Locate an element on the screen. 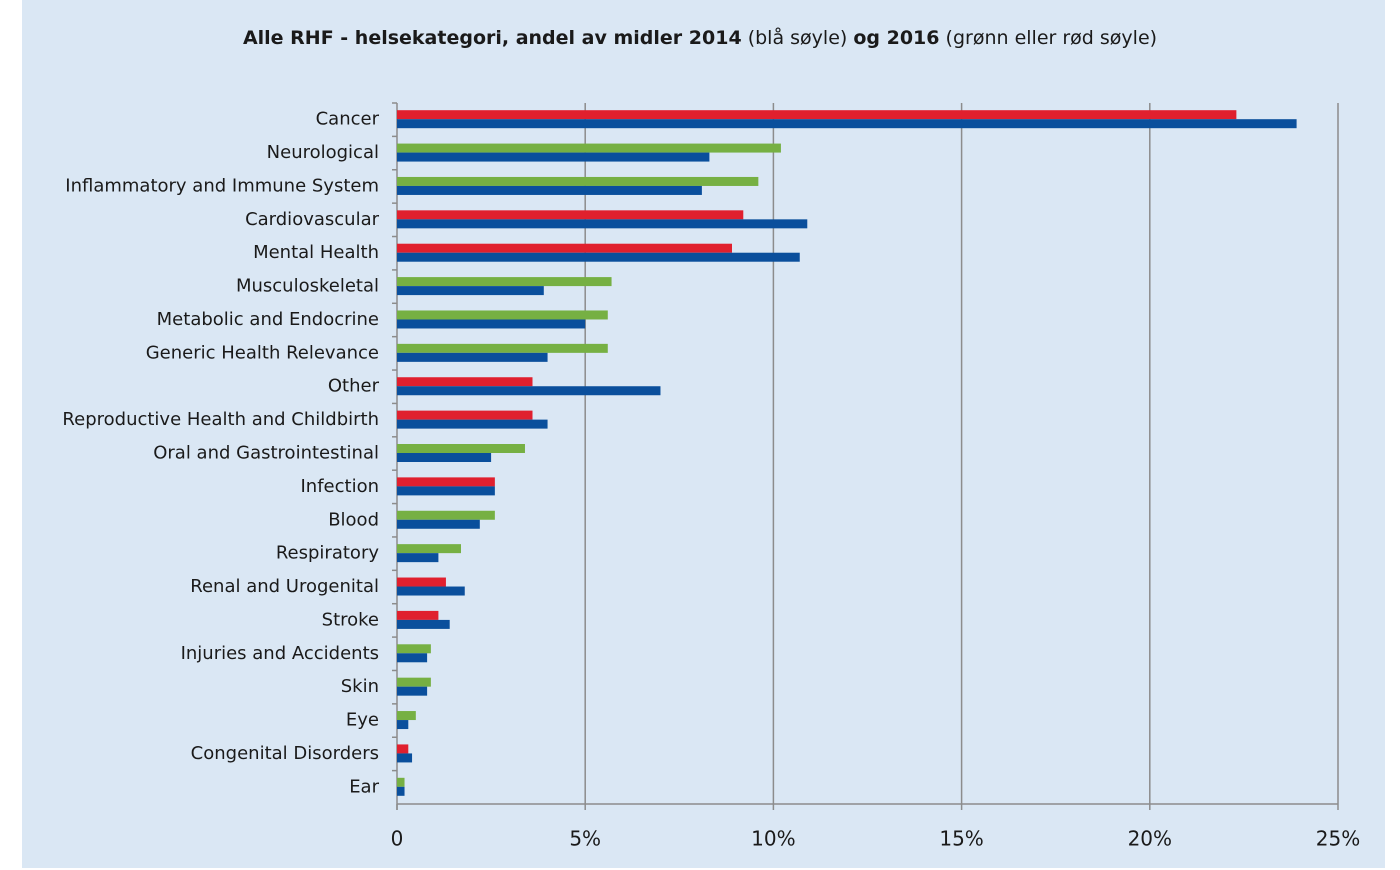 This screenshot has width=1400, height=870. category-label: Generic Health Relevance is located at coordinates (262, 352).